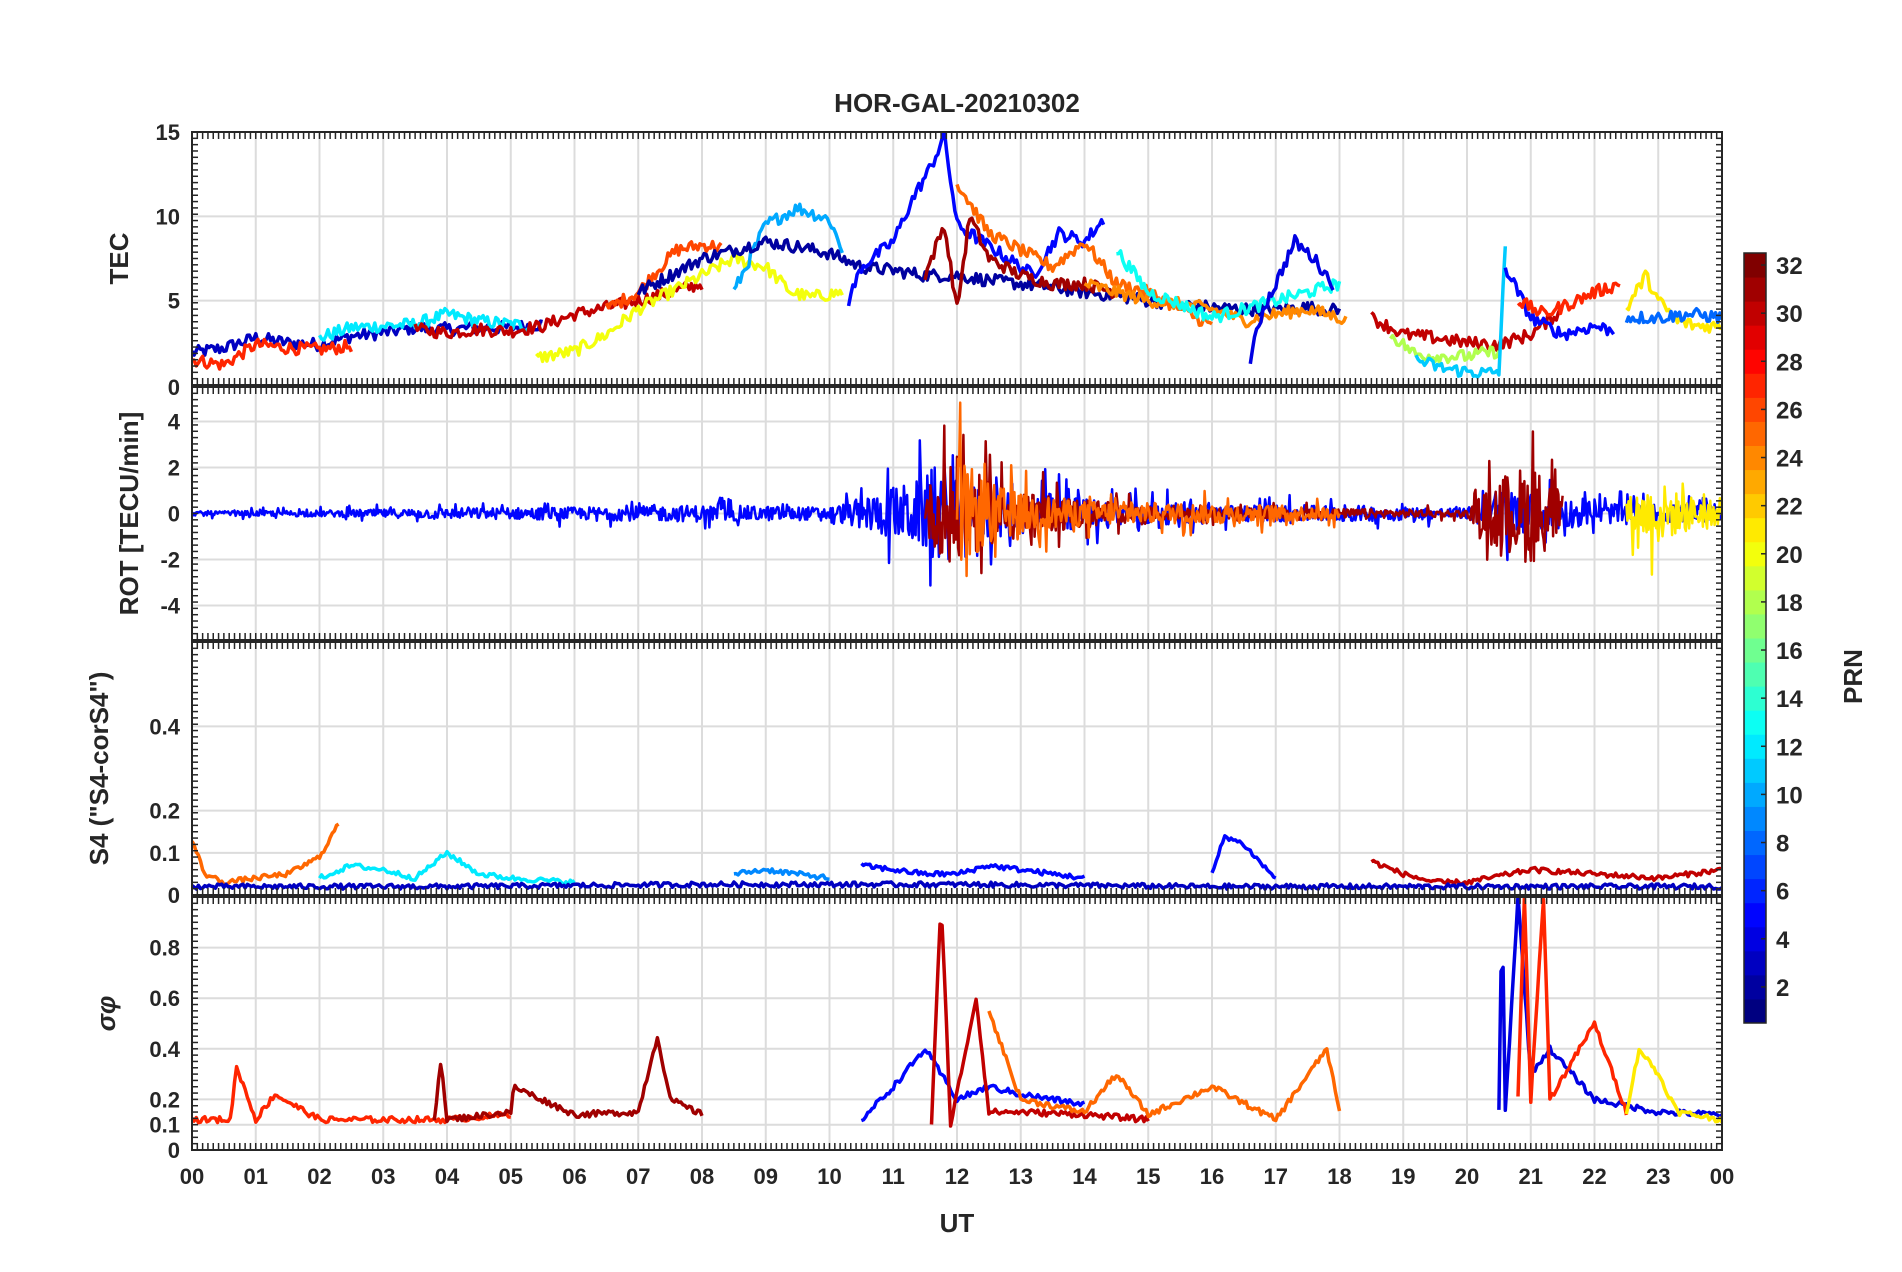 This screenshot has height=1272, width=1902. Describe the element at coordinates (319, 1176) in the screenshot. I see `x-tick-label: 02` at that location.